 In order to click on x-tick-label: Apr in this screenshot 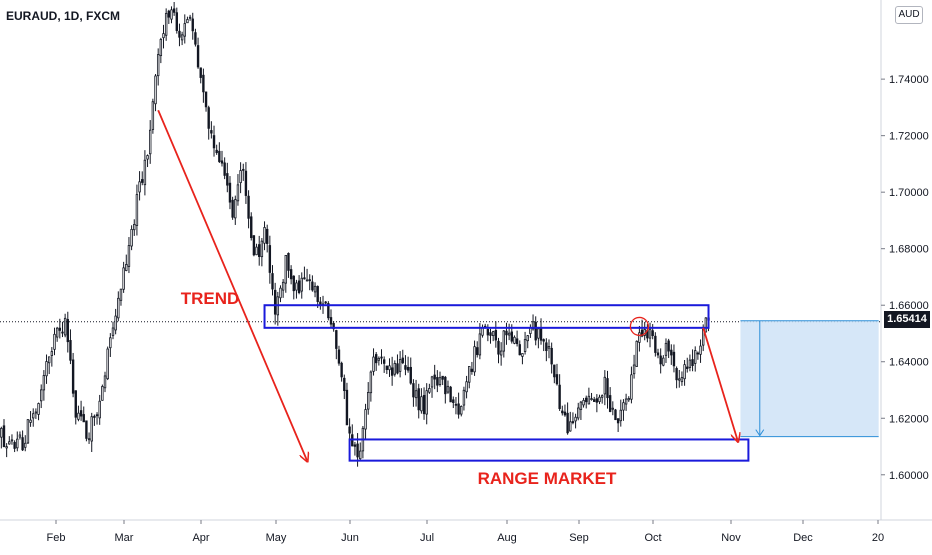, I will do `click(200, 538)`.